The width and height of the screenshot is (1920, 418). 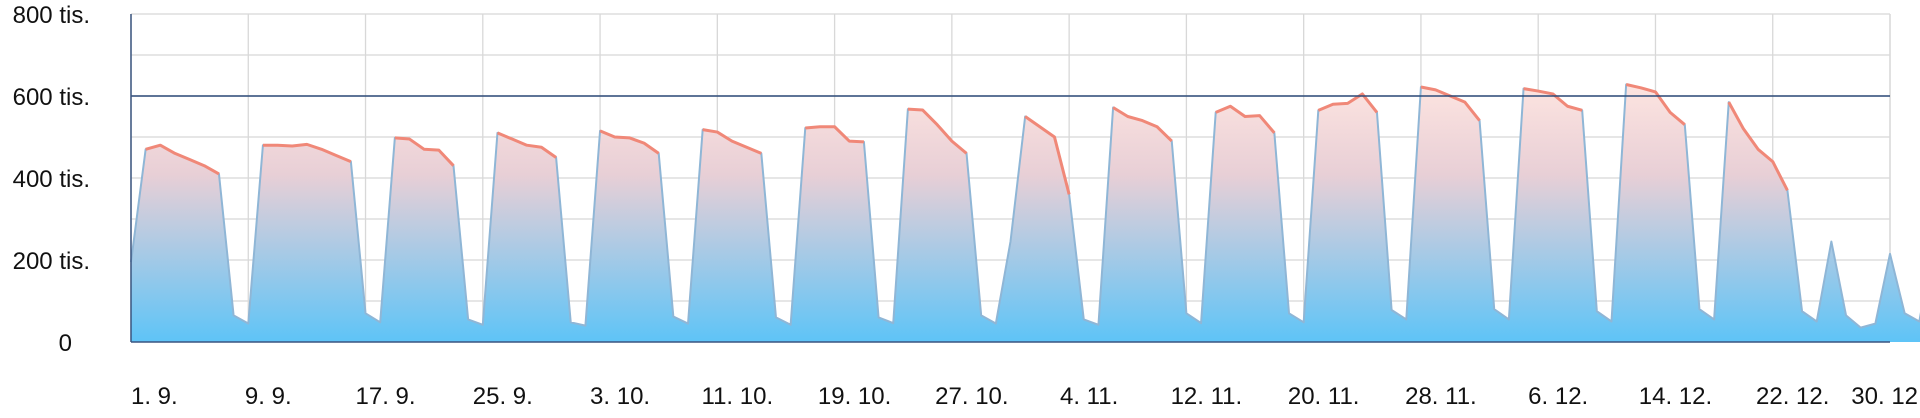 I want to click on y-axis-labels: 0 200 tis. 400 tis. 600 tis. 800 tis., so click(x=51, y=179).